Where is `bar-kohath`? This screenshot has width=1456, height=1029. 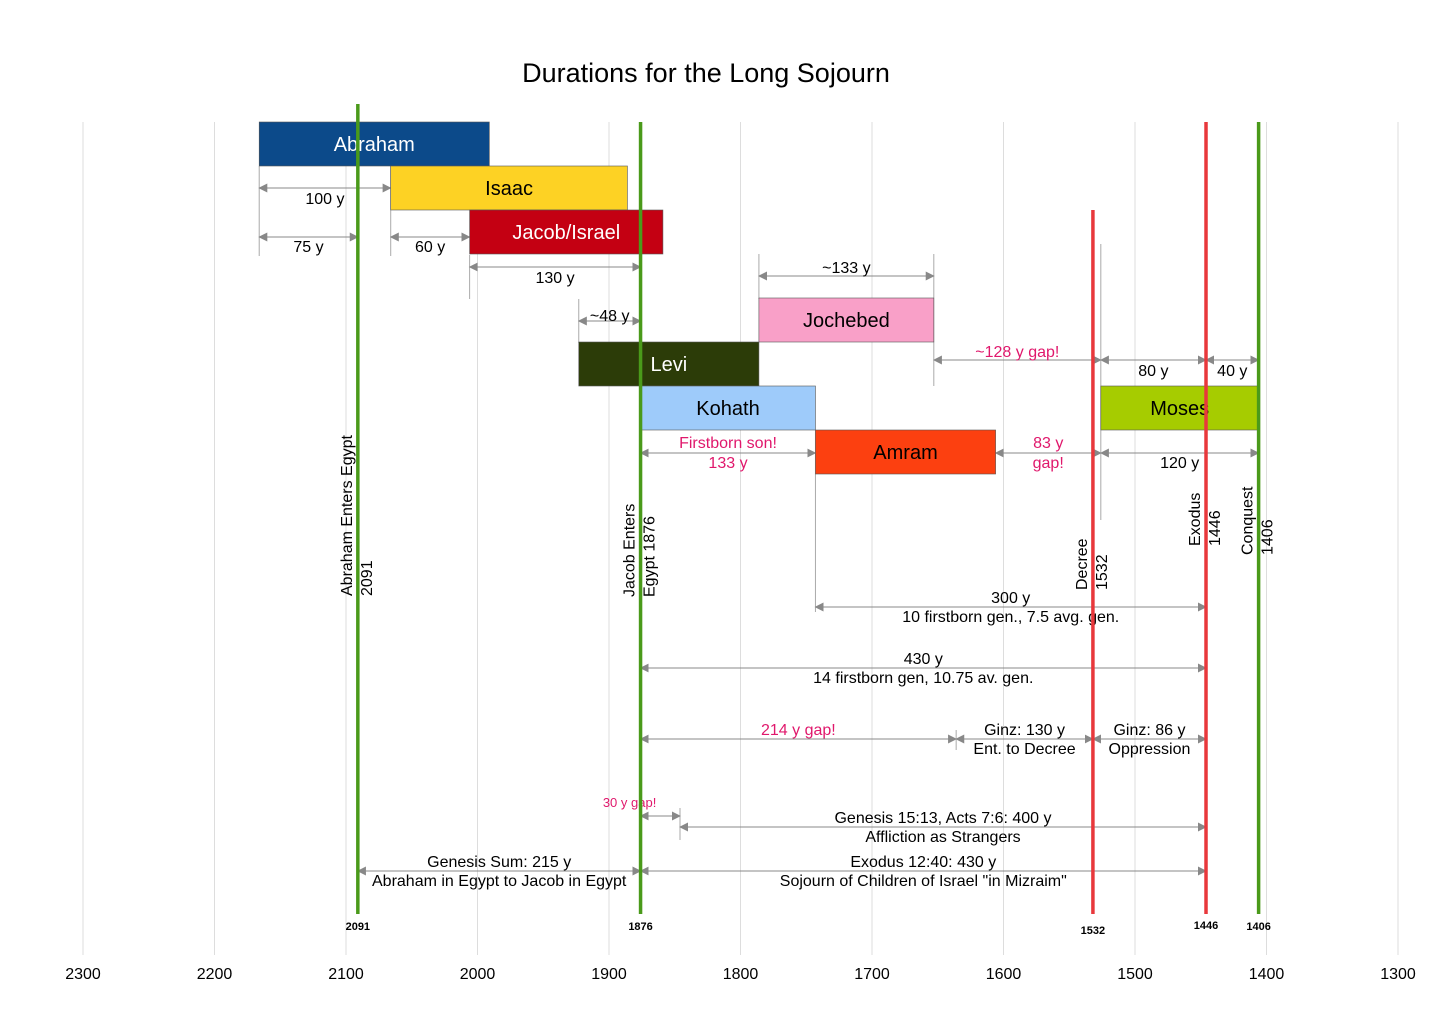
bar-kohath is located at coordinates (728, 408).